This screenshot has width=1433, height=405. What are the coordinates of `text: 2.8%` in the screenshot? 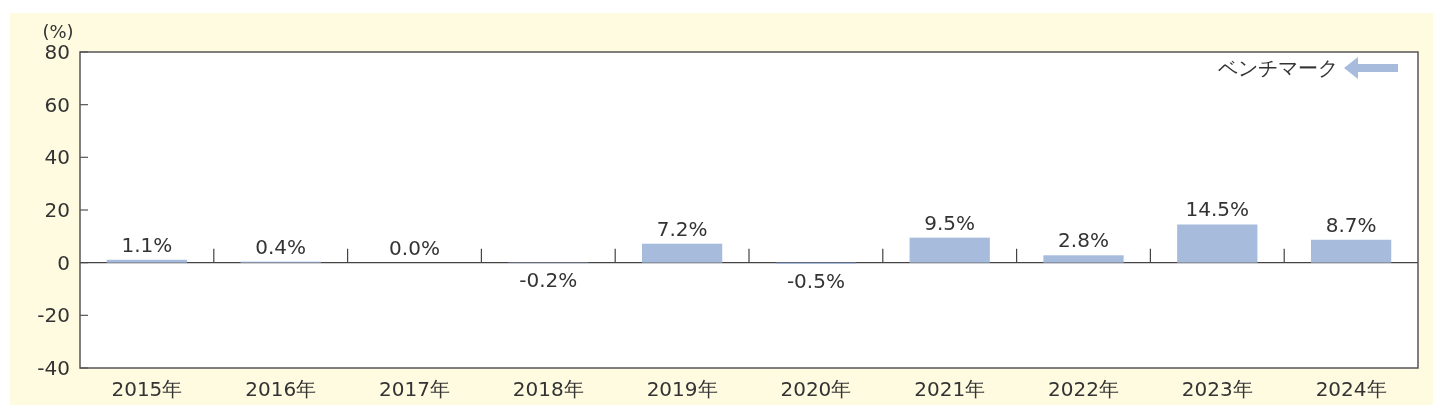 It's located at (1083, 240).